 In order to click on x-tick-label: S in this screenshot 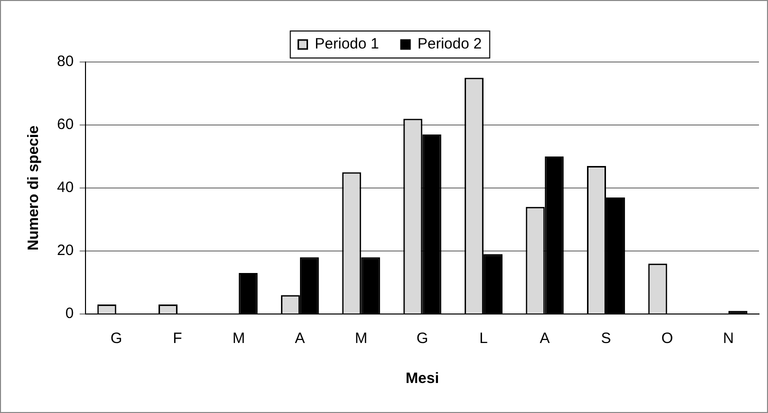, I will do `click(605, 339)`.